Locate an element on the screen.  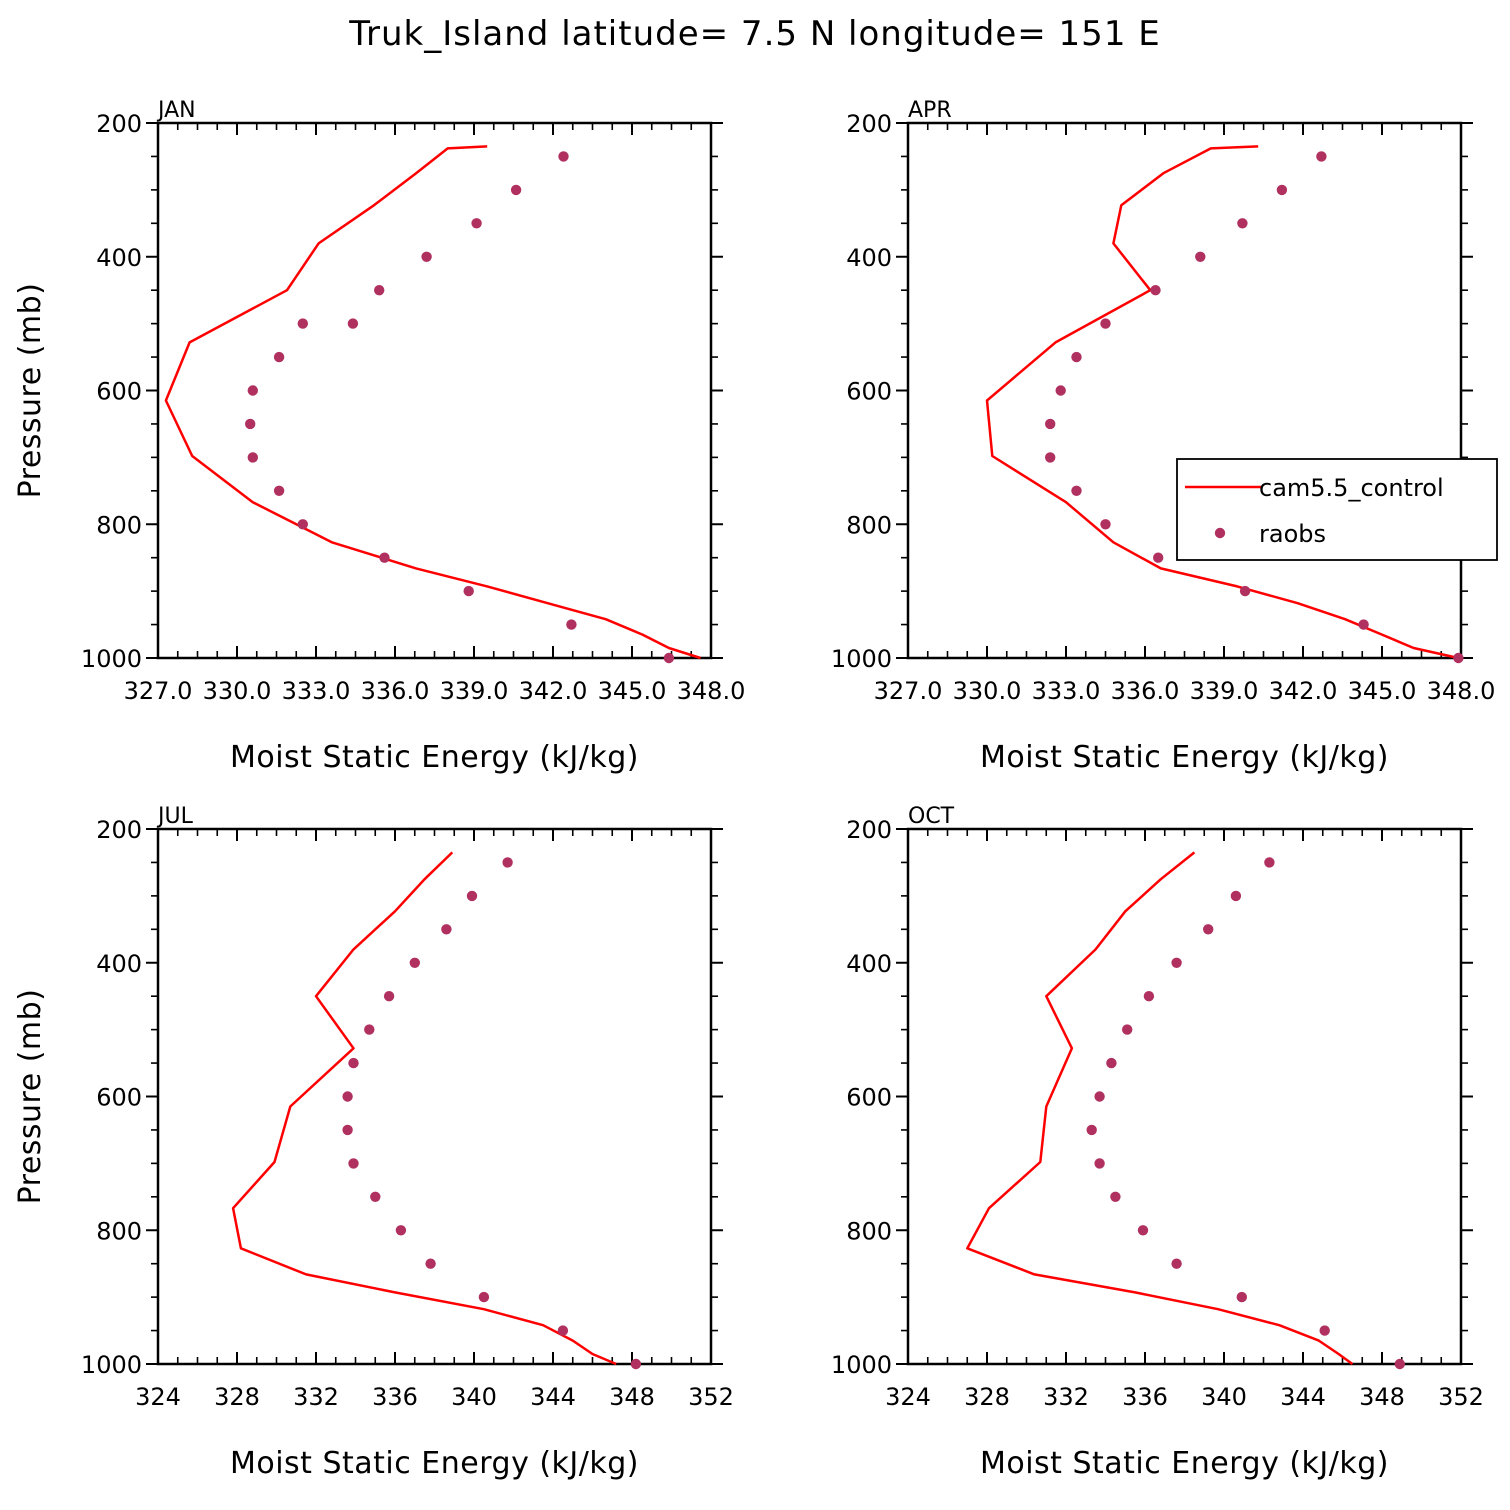
x-tick-label: 324 is located at coordinates (908, 1397).